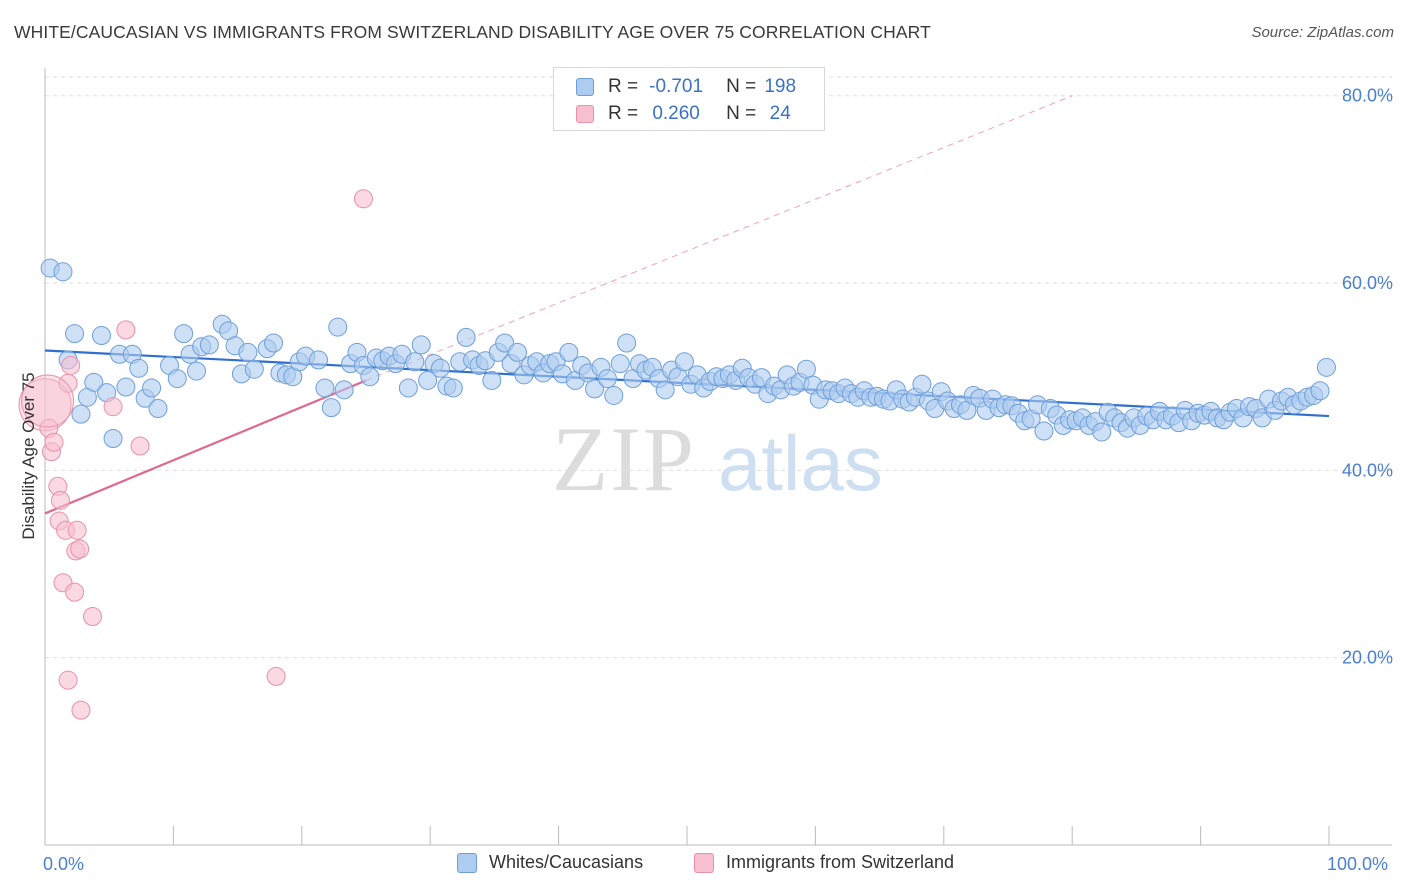  Describe the element at coordinates (63, 864) in the screenshot. I see `x-tick-label-min: 0.0%` at that location.